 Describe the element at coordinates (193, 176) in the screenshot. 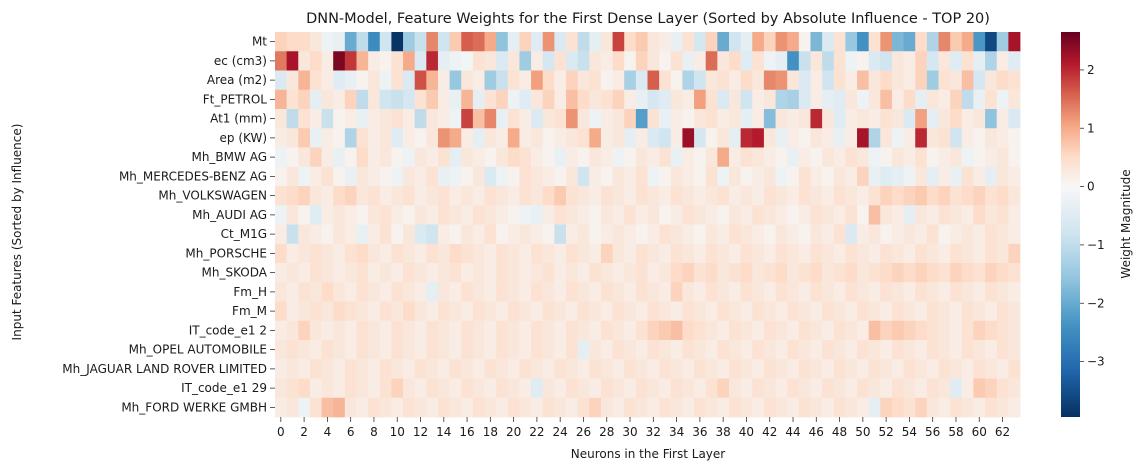

I see `y-tick-label: Mh_MERCEDES-BENZ AG` at that location.